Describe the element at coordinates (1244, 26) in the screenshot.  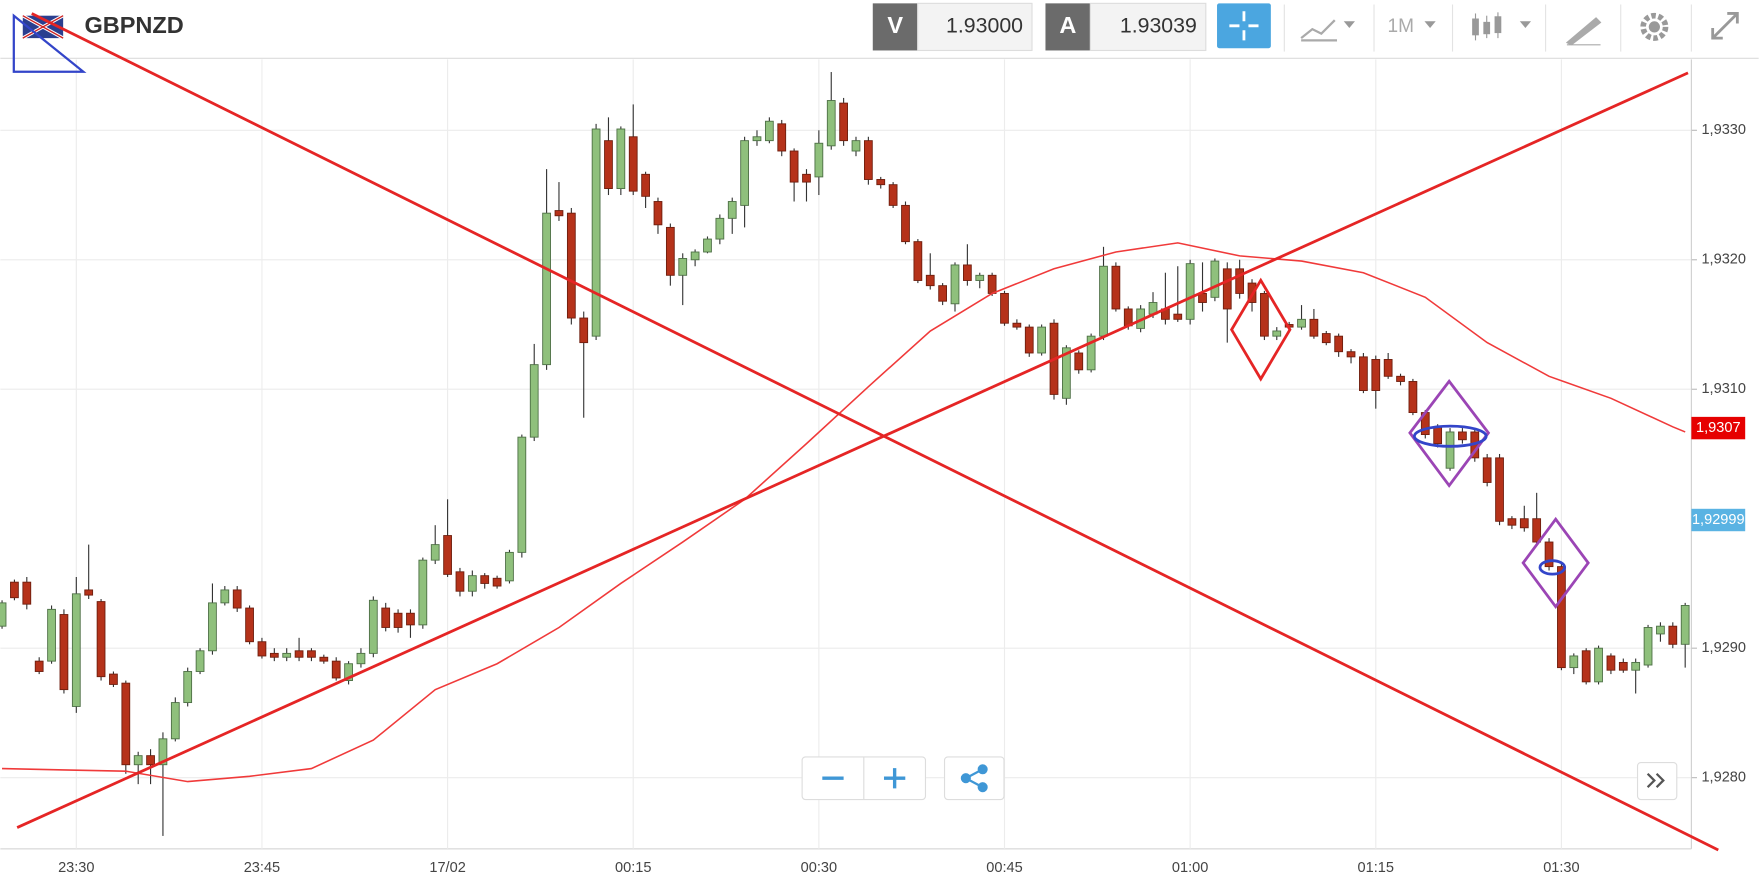
I see `crosshair-button` at that location.